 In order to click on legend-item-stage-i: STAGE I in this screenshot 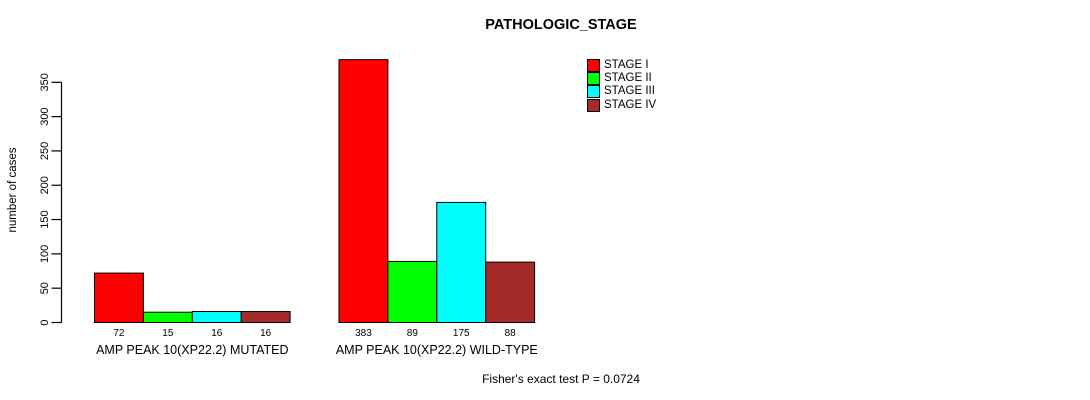, I will do `click(621, 66)`.